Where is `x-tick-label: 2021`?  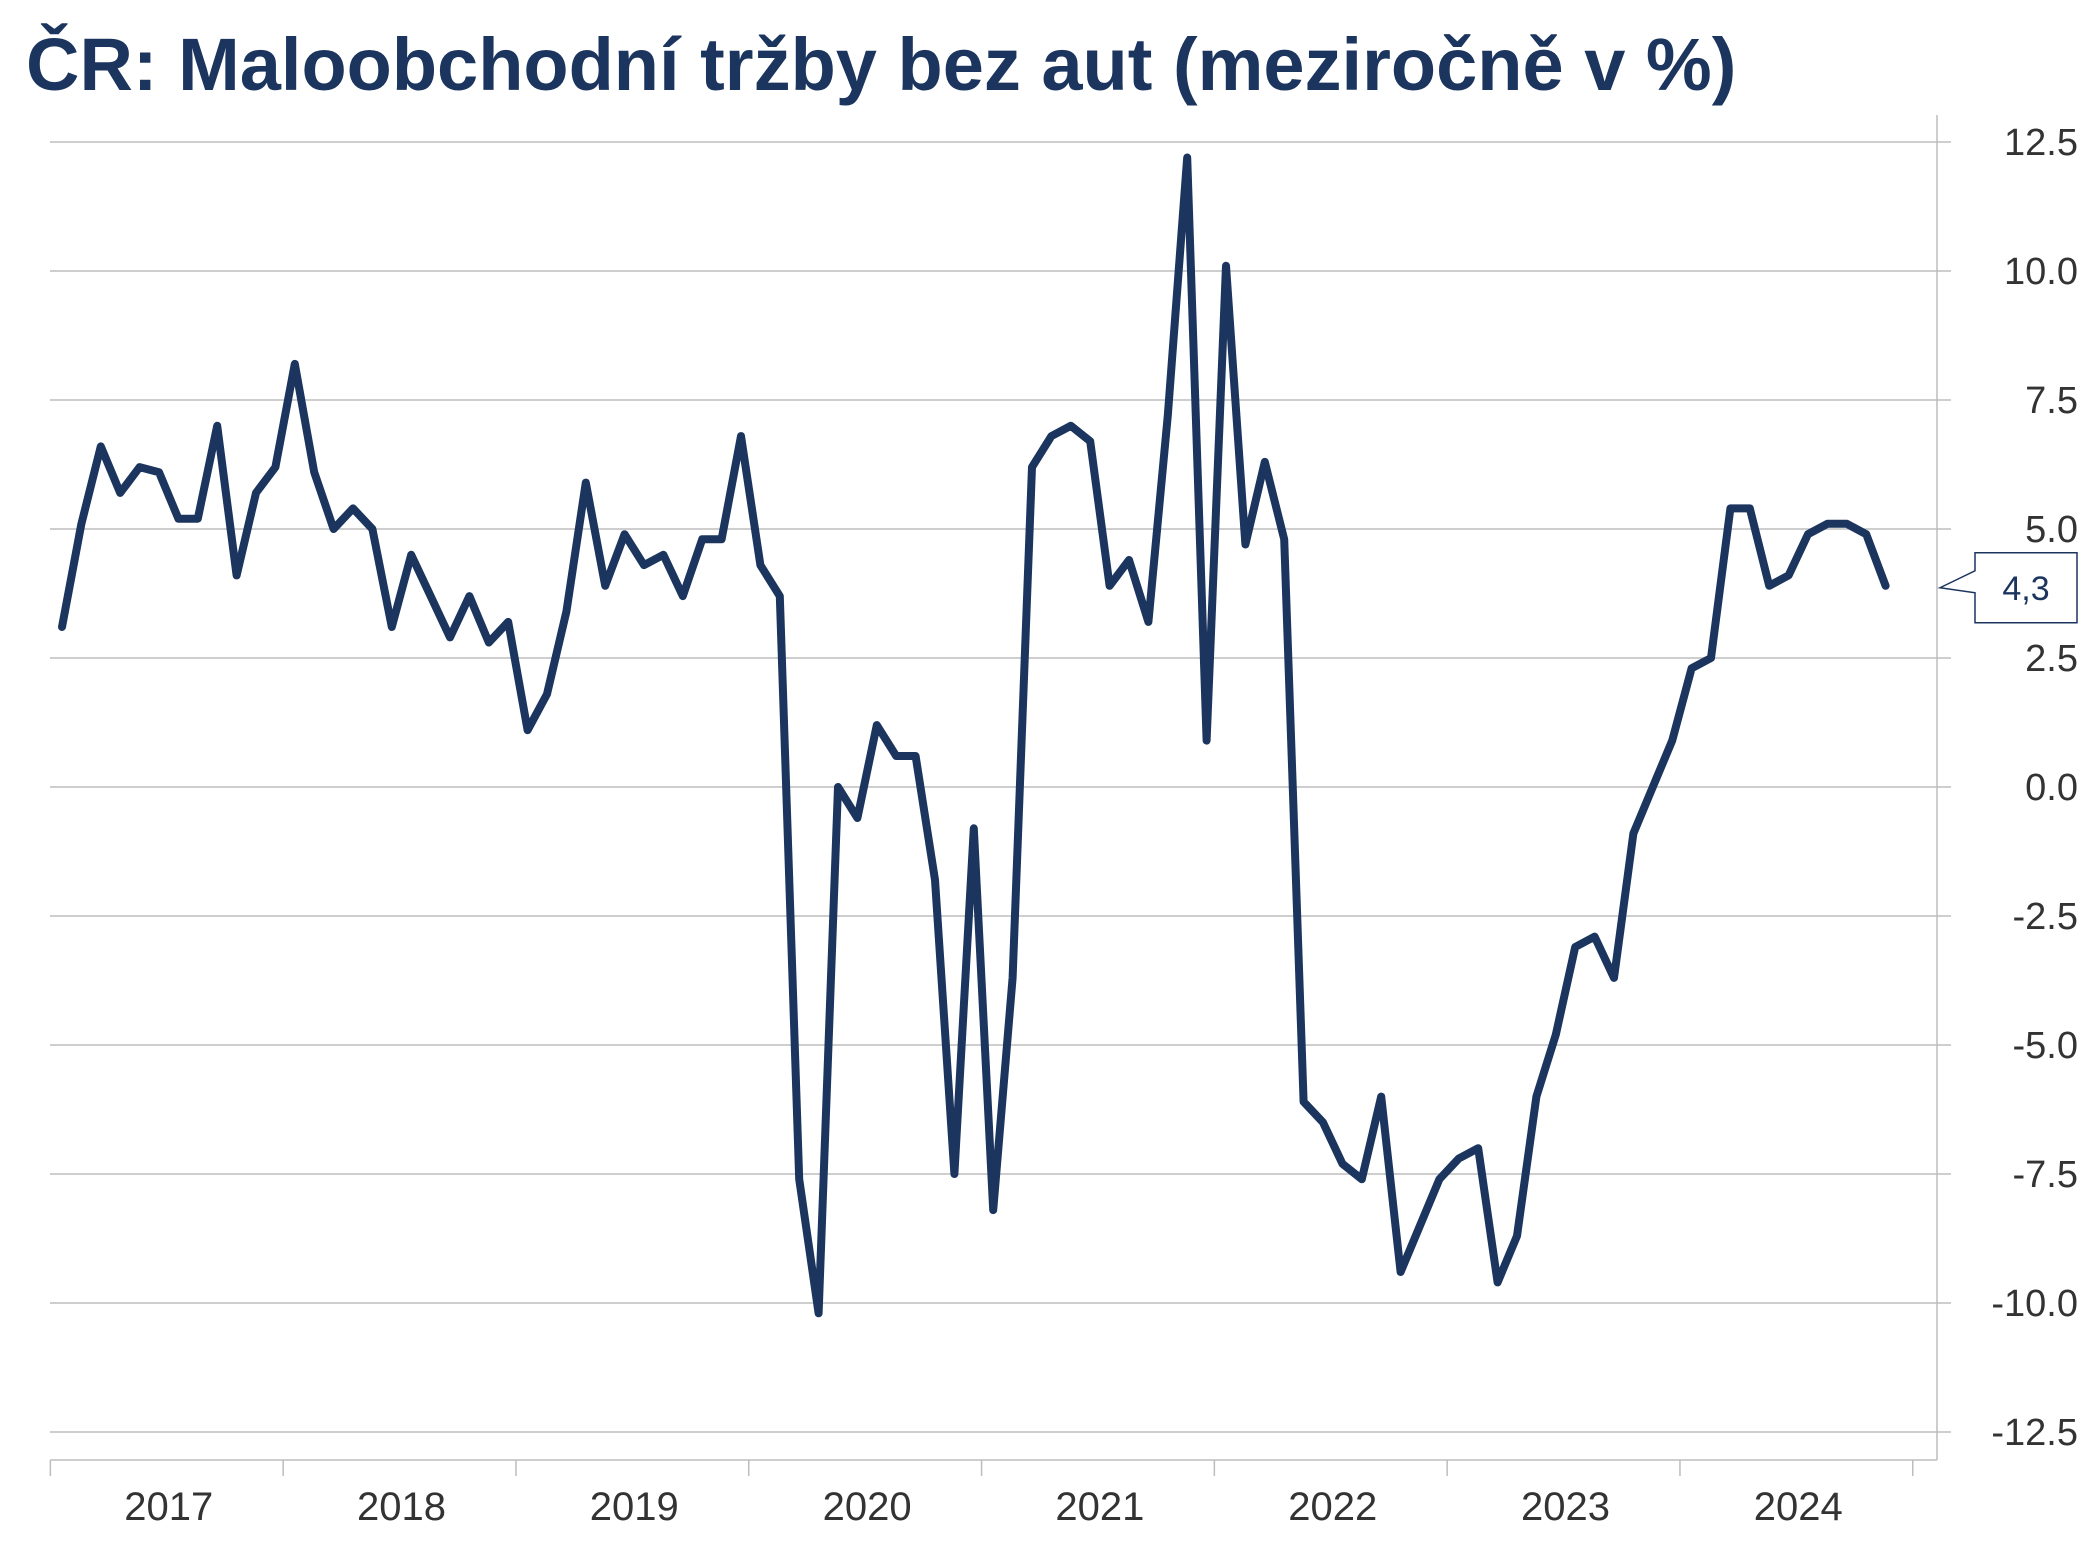
x-tick-label: 2021 is located at coordinates (1099, 1507).